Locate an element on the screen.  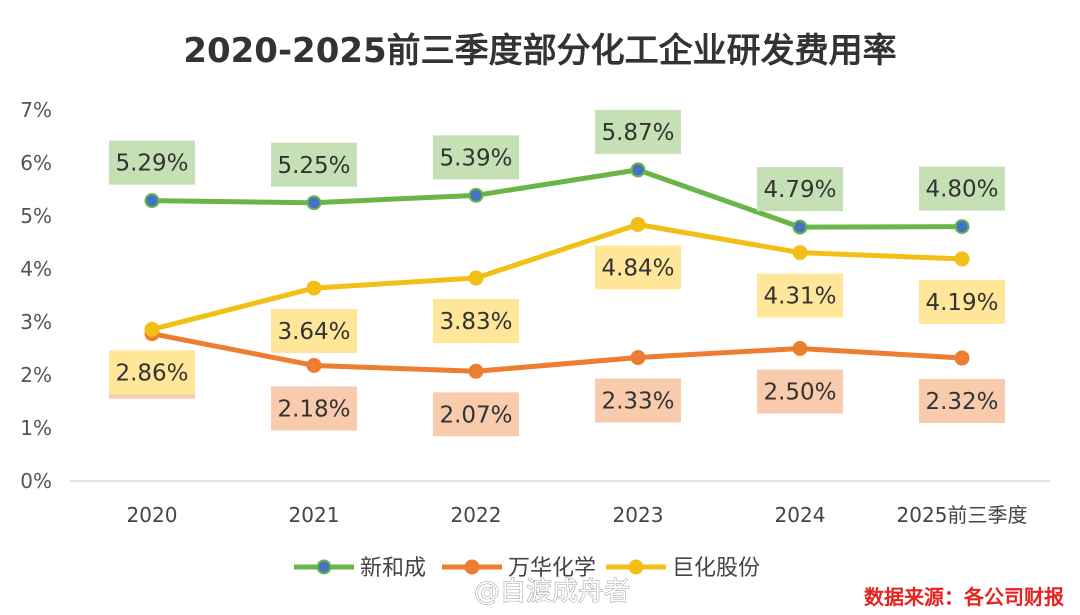
data-label-0: 4.79% is located at coordinates (800, 189).